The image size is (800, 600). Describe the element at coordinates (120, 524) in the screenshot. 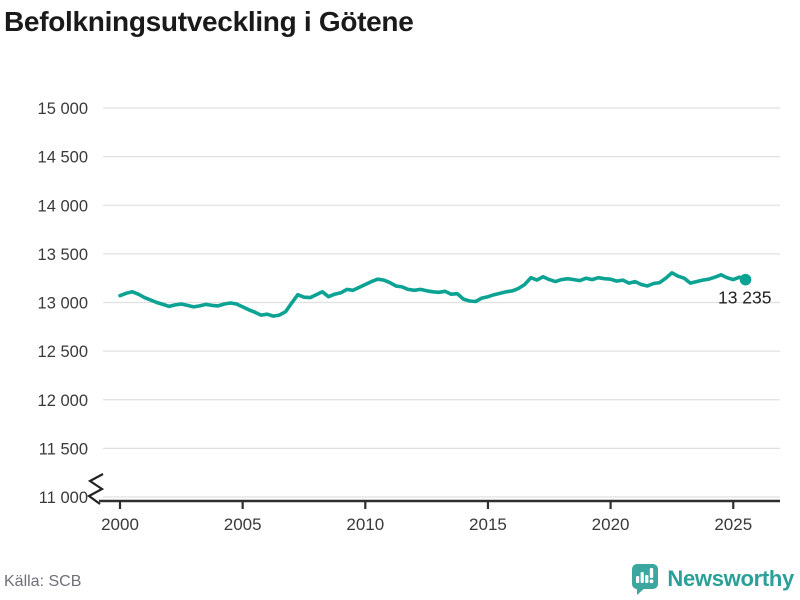

I see `x-axis-tick-label: 2000` at that location.